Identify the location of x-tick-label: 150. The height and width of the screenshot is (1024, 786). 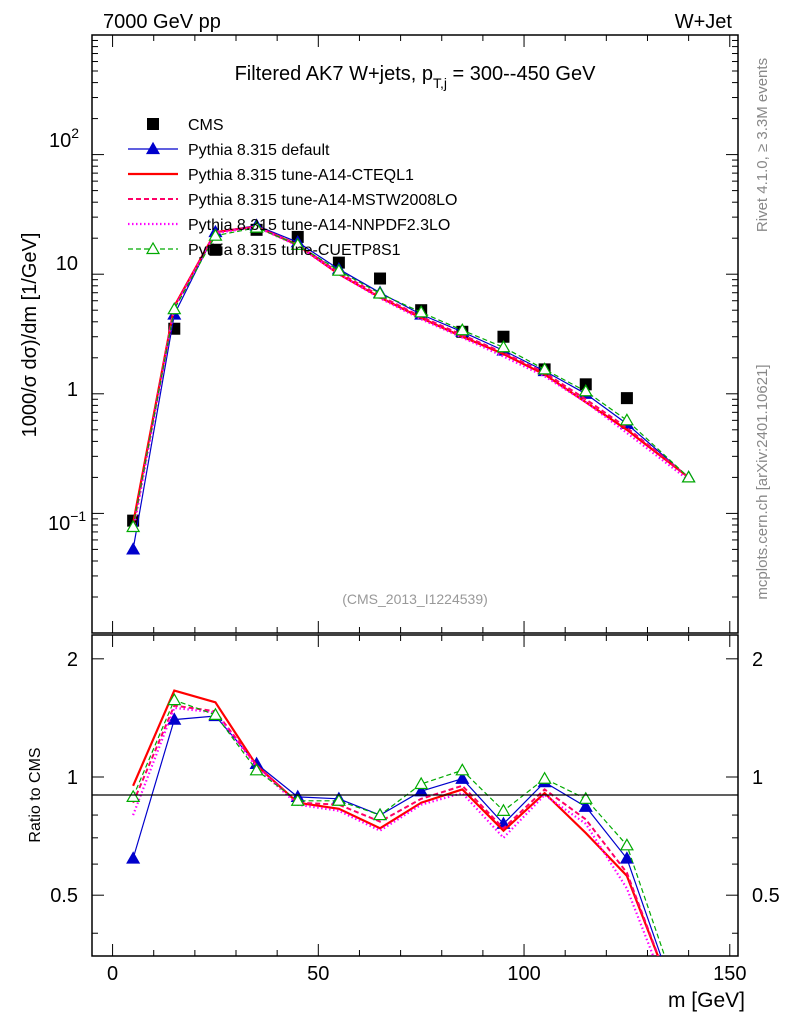
(729, 974).